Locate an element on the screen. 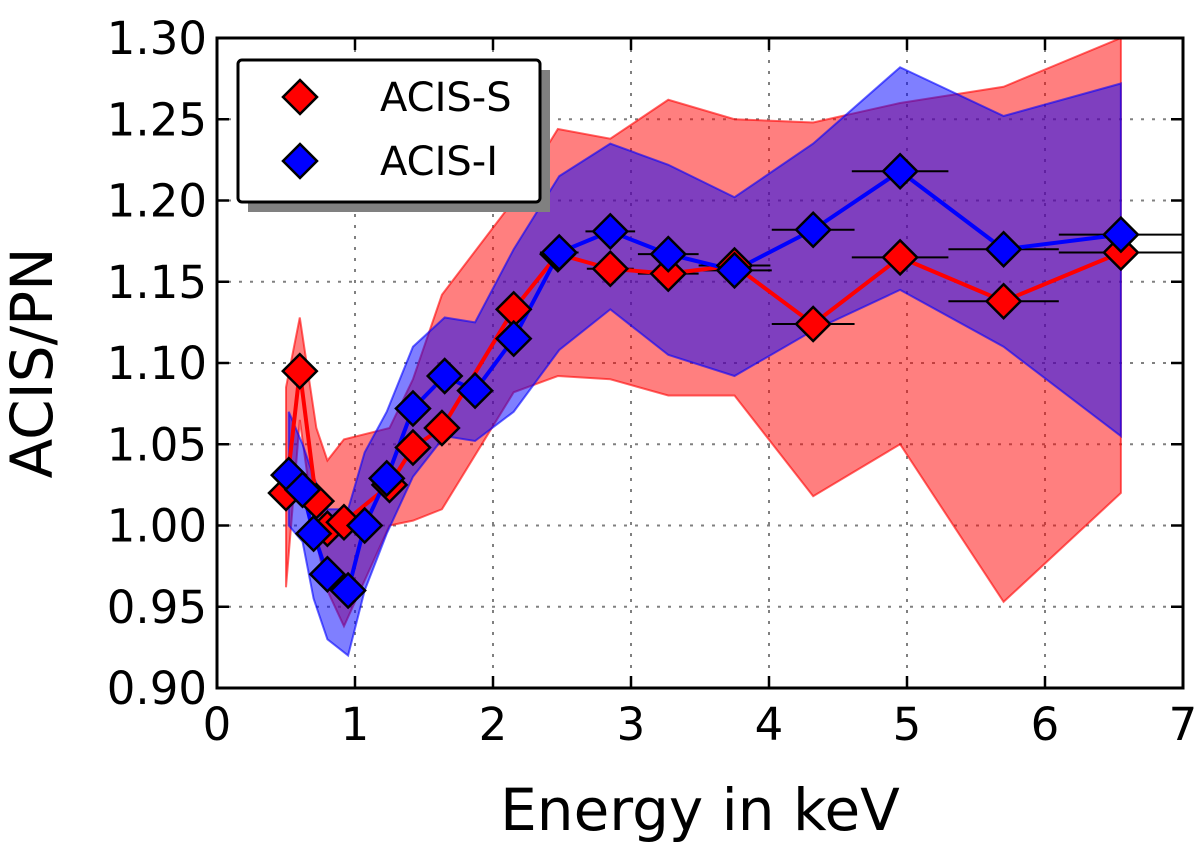 The width and height of the screenshot is (1200, 846). y-tick-label: 1.20 is located at coordinates (157, 201).